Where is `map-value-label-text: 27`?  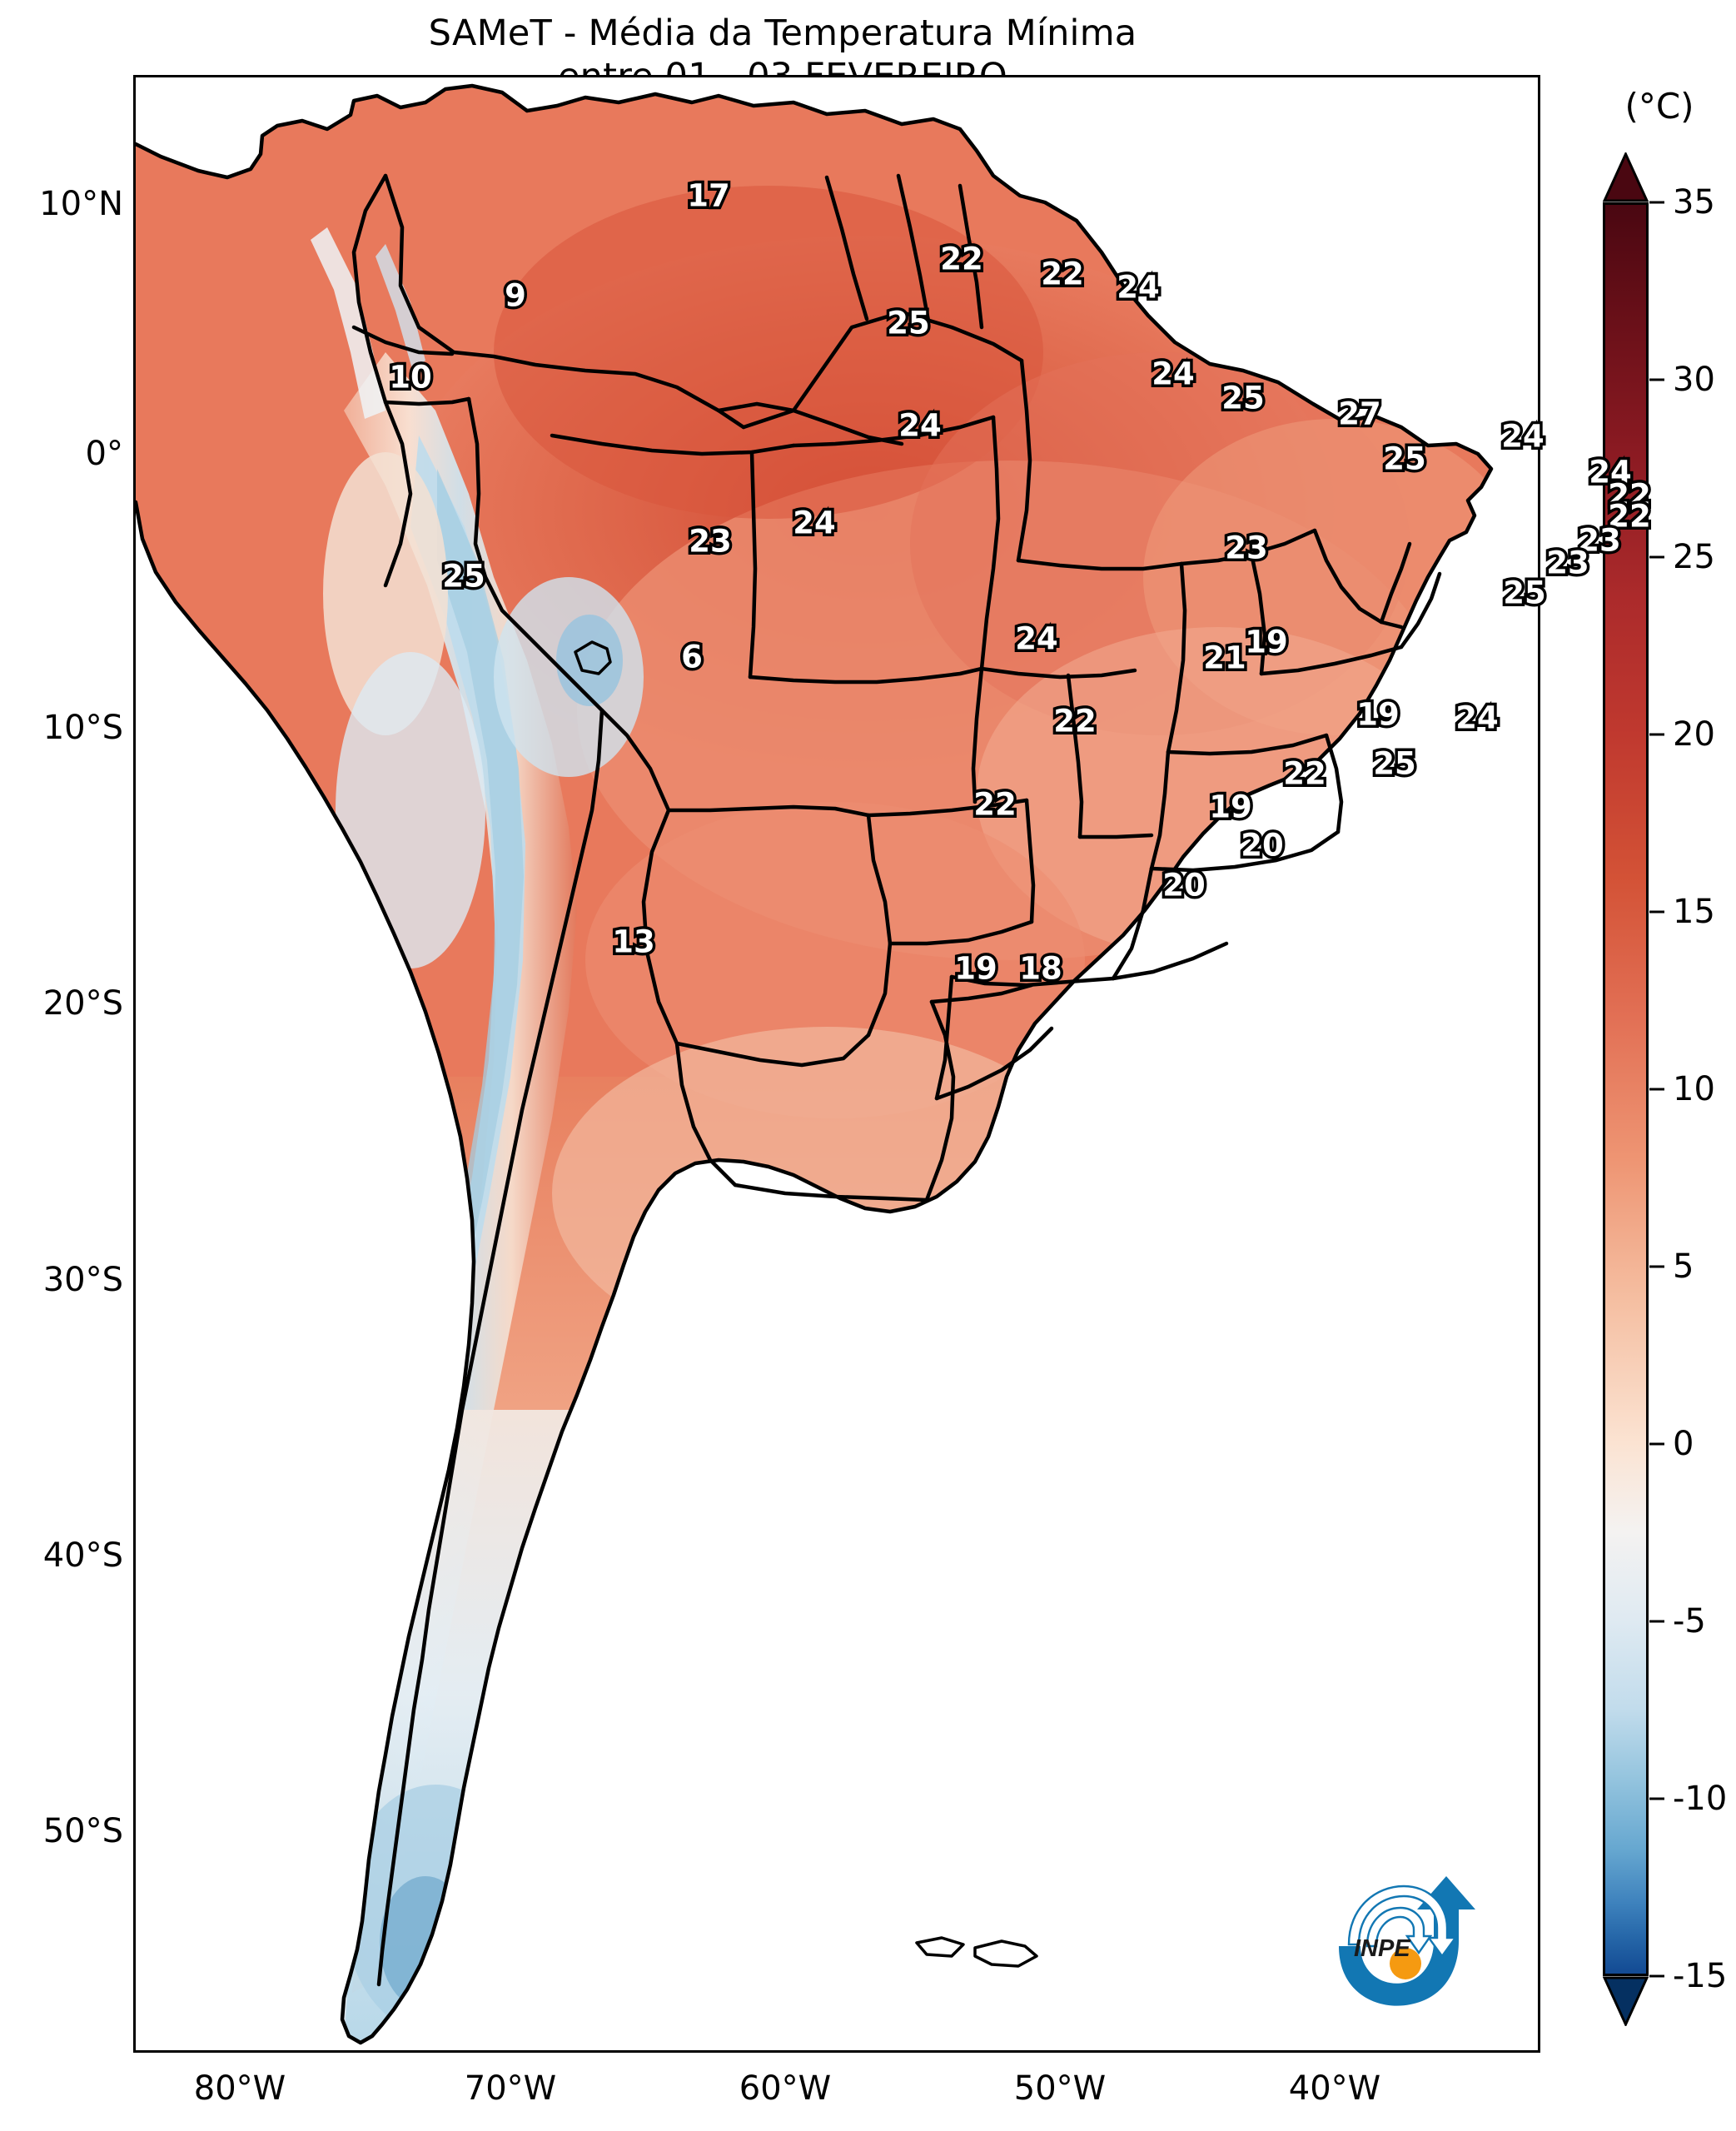 map-value-label-text: 27 is located at coordinates (1359, 414).